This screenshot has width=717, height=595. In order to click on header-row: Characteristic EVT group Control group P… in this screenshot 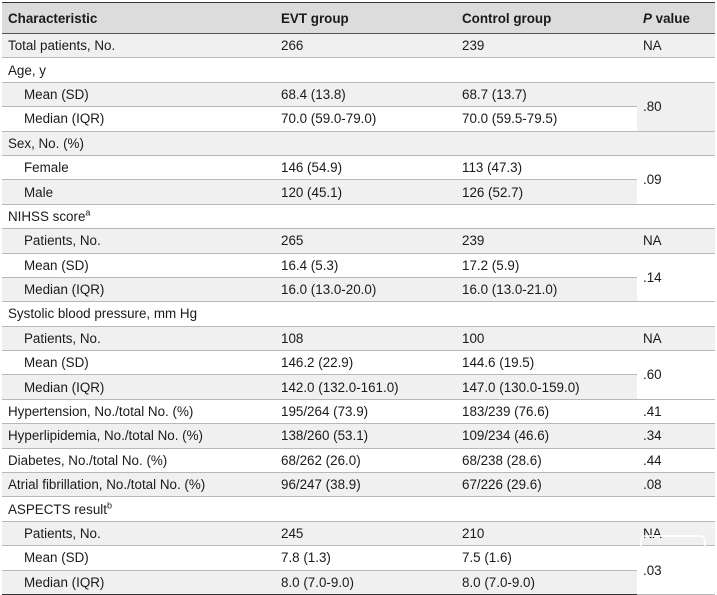, I will do `click(358, 18)`.